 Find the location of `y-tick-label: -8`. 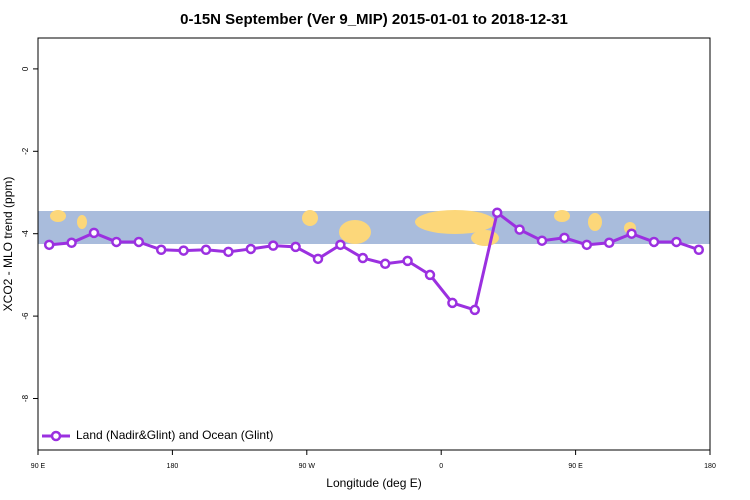

y-tick-label: -8 is located at coordinates (25, 398).